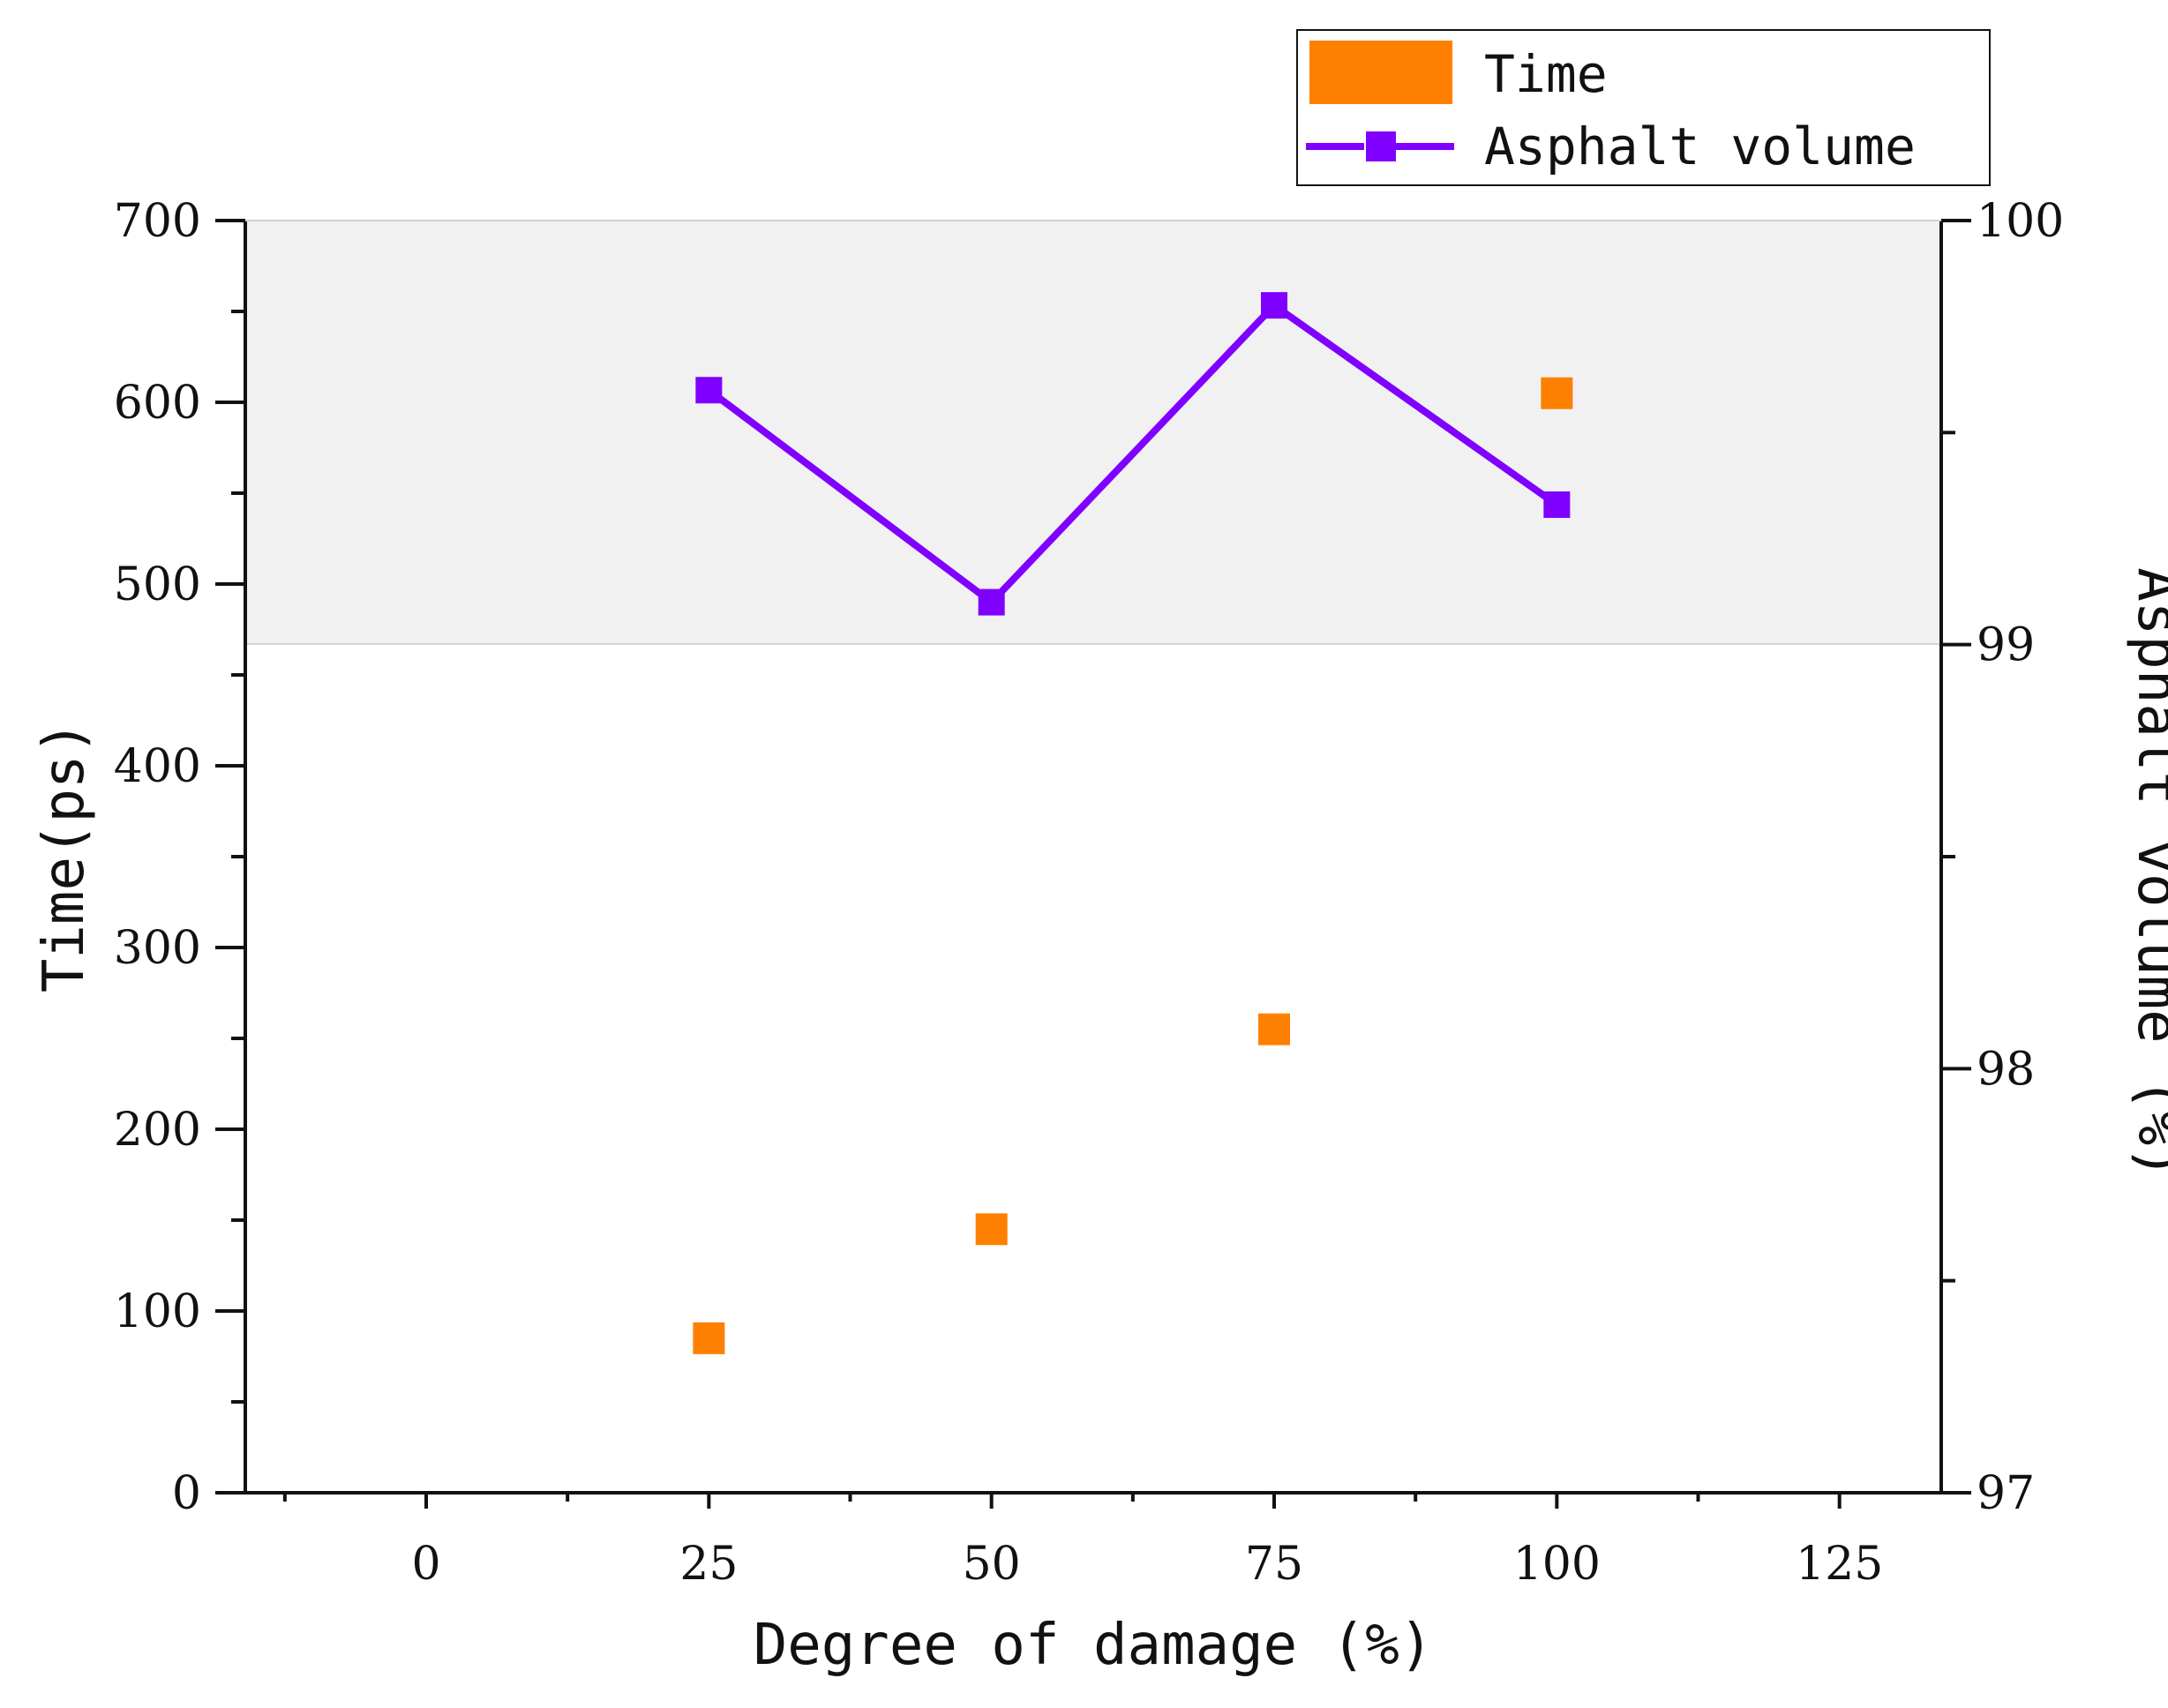 The image size is (2168, 1708). What do you see at coordinates (2146, 873) in the screenshot?
I see `right-y-axis-label: Asphalt volume (%)` at bounding box center [2146, 873].